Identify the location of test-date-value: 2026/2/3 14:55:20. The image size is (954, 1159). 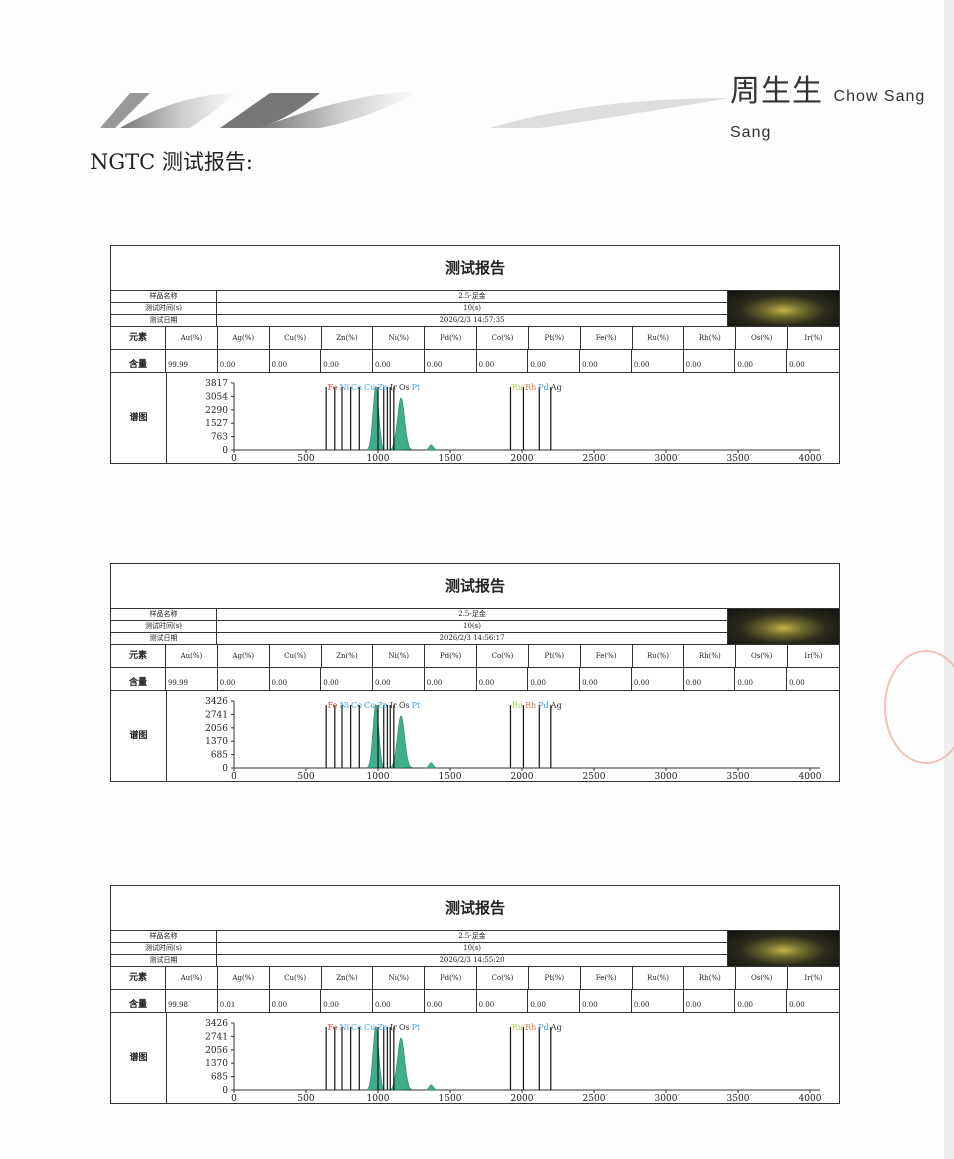
(472, 961).